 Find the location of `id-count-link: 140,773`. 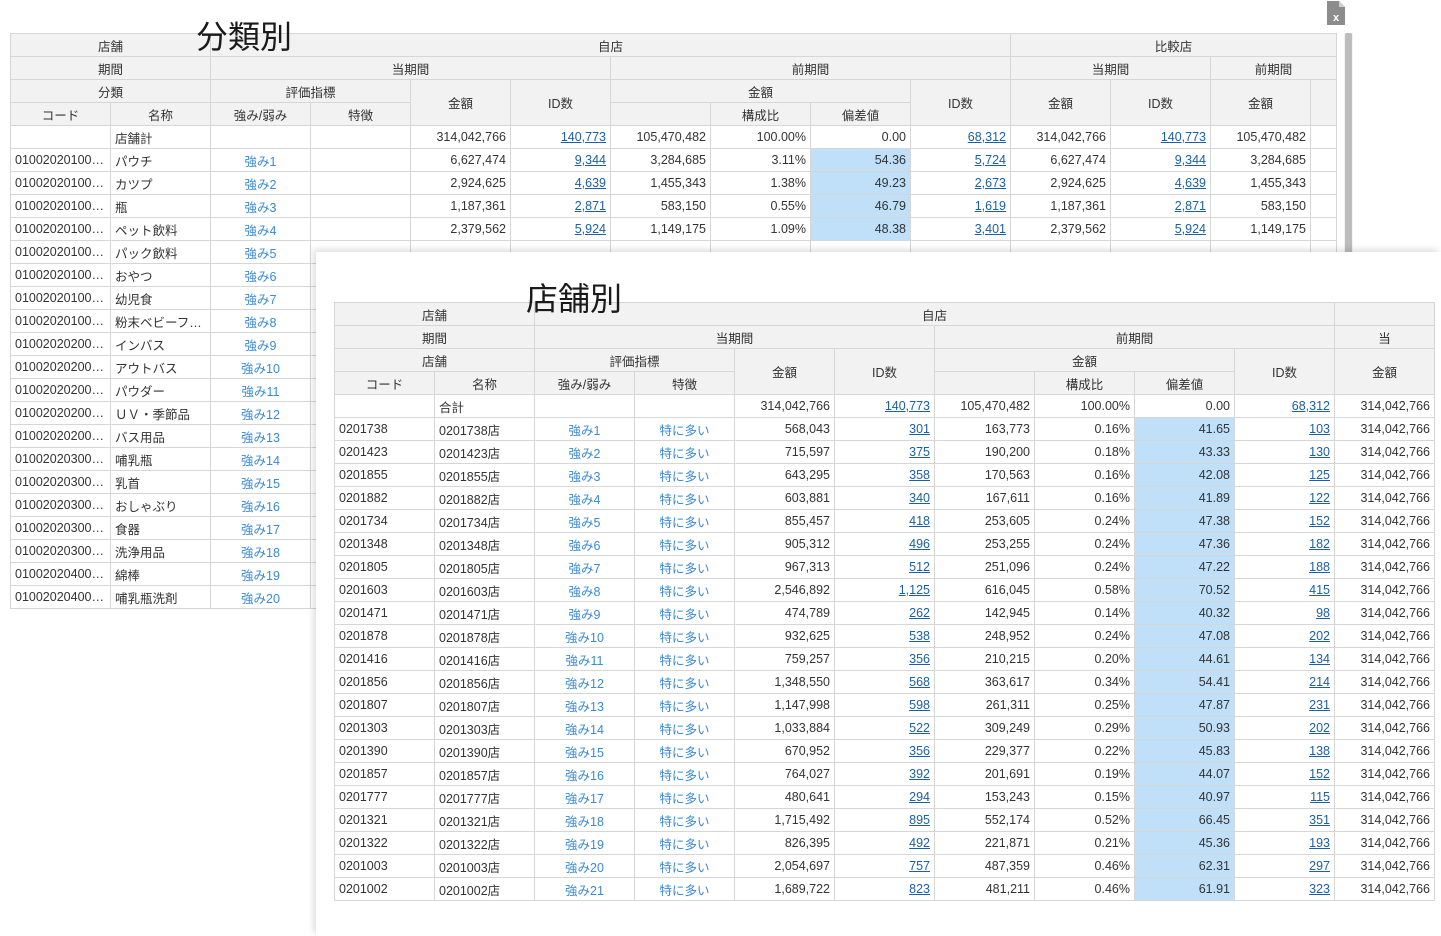

id-count-link: 140,773 is located at coordinates (884, 406).